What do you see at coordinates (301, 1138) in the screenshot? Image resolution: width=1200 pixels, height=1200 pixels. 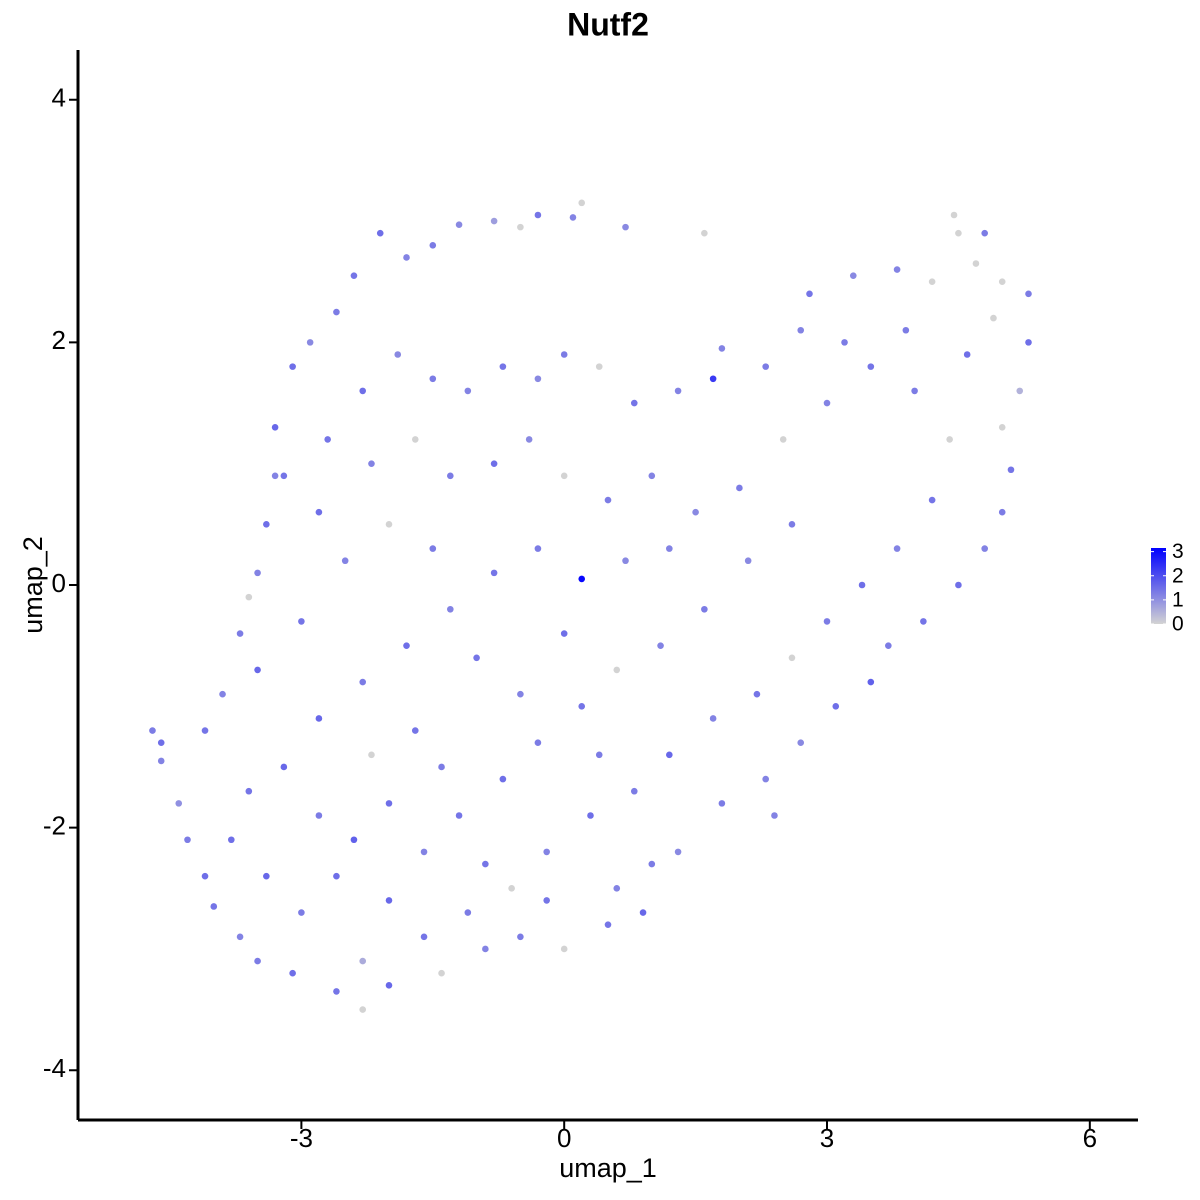 I see `x-tick-label: -3` at bounding box center [301, 1138].